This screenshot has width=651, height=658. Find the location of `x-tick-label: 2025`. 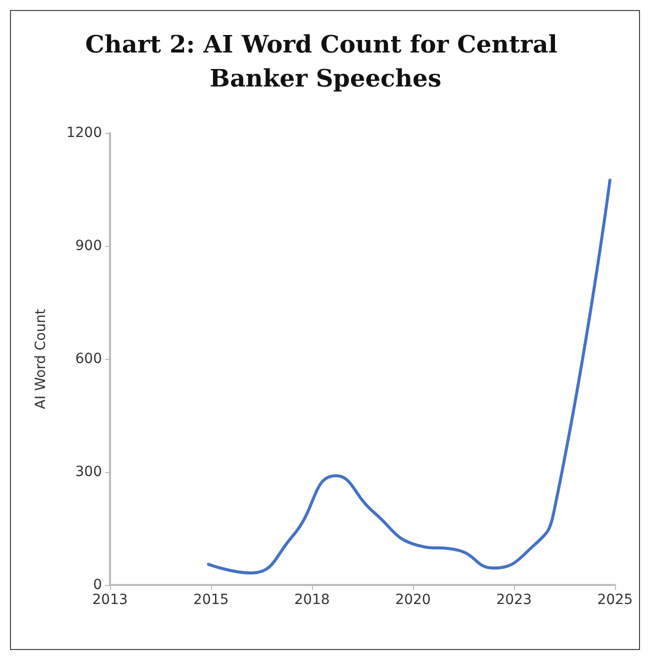

x-tick-label: 2025 is located at coordinates (615, 600).